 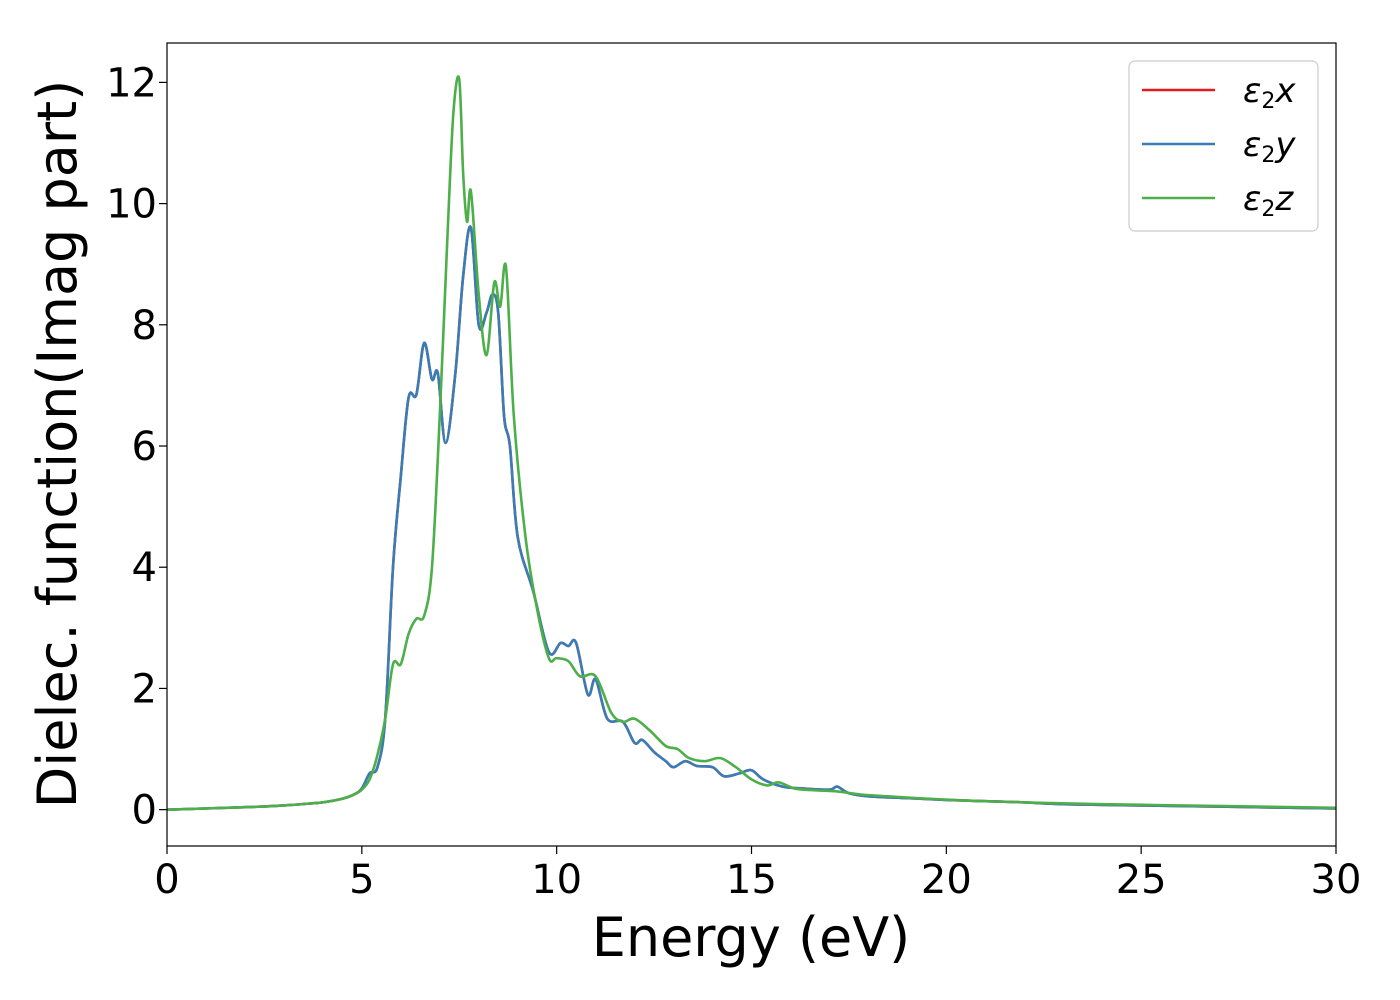 I want to click on legend-label-suffix: z, so click(x=1284, y=199).